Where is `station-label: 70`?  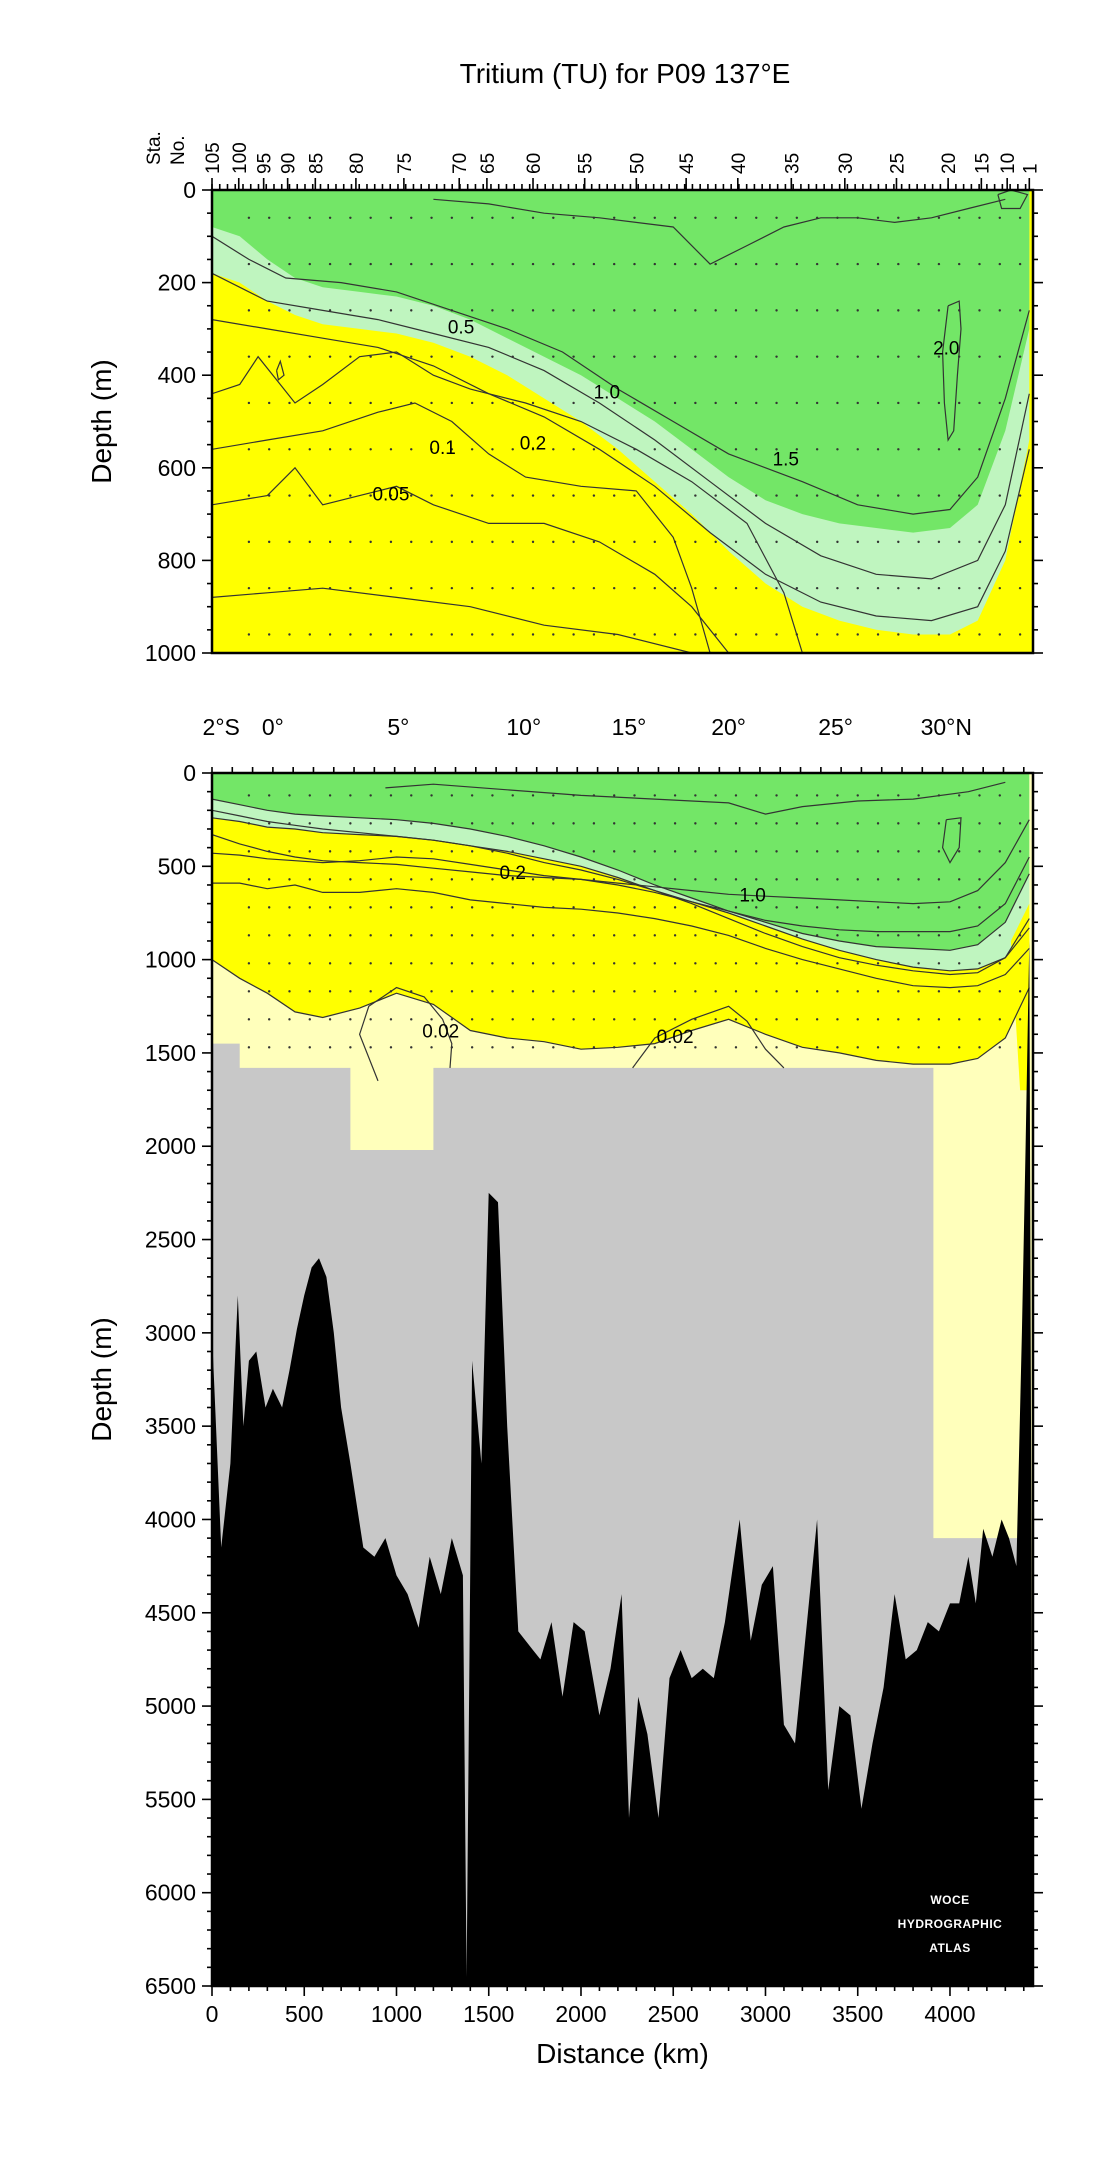
station-label: 70 is located at coordinates (460, 163).